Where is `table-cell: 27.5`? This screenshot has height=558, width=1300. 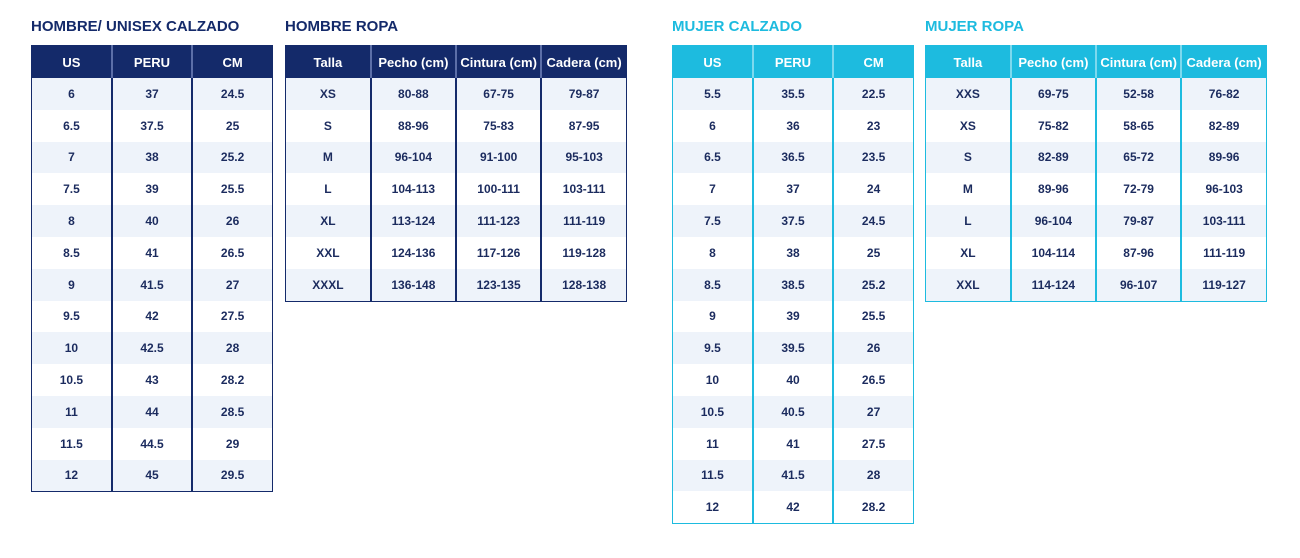 table-cell: 27.5 is located at coordinates (873, 443).